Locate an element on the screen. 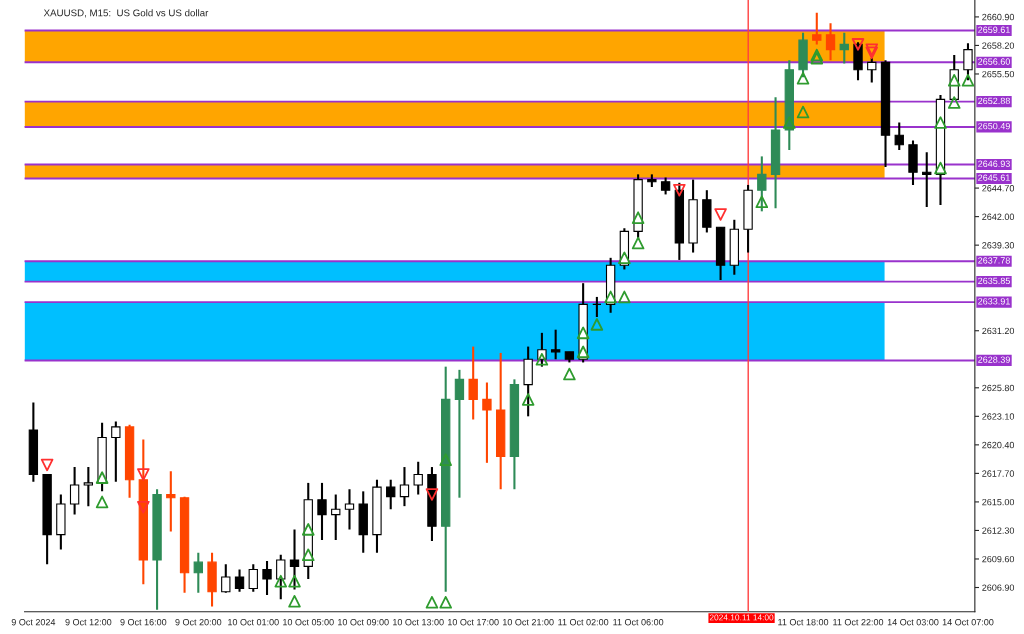 The height and width of the screenshot is (634, 1024). x-tick-label: 9 Oct 20:00 is located at coordinates (198, 622).